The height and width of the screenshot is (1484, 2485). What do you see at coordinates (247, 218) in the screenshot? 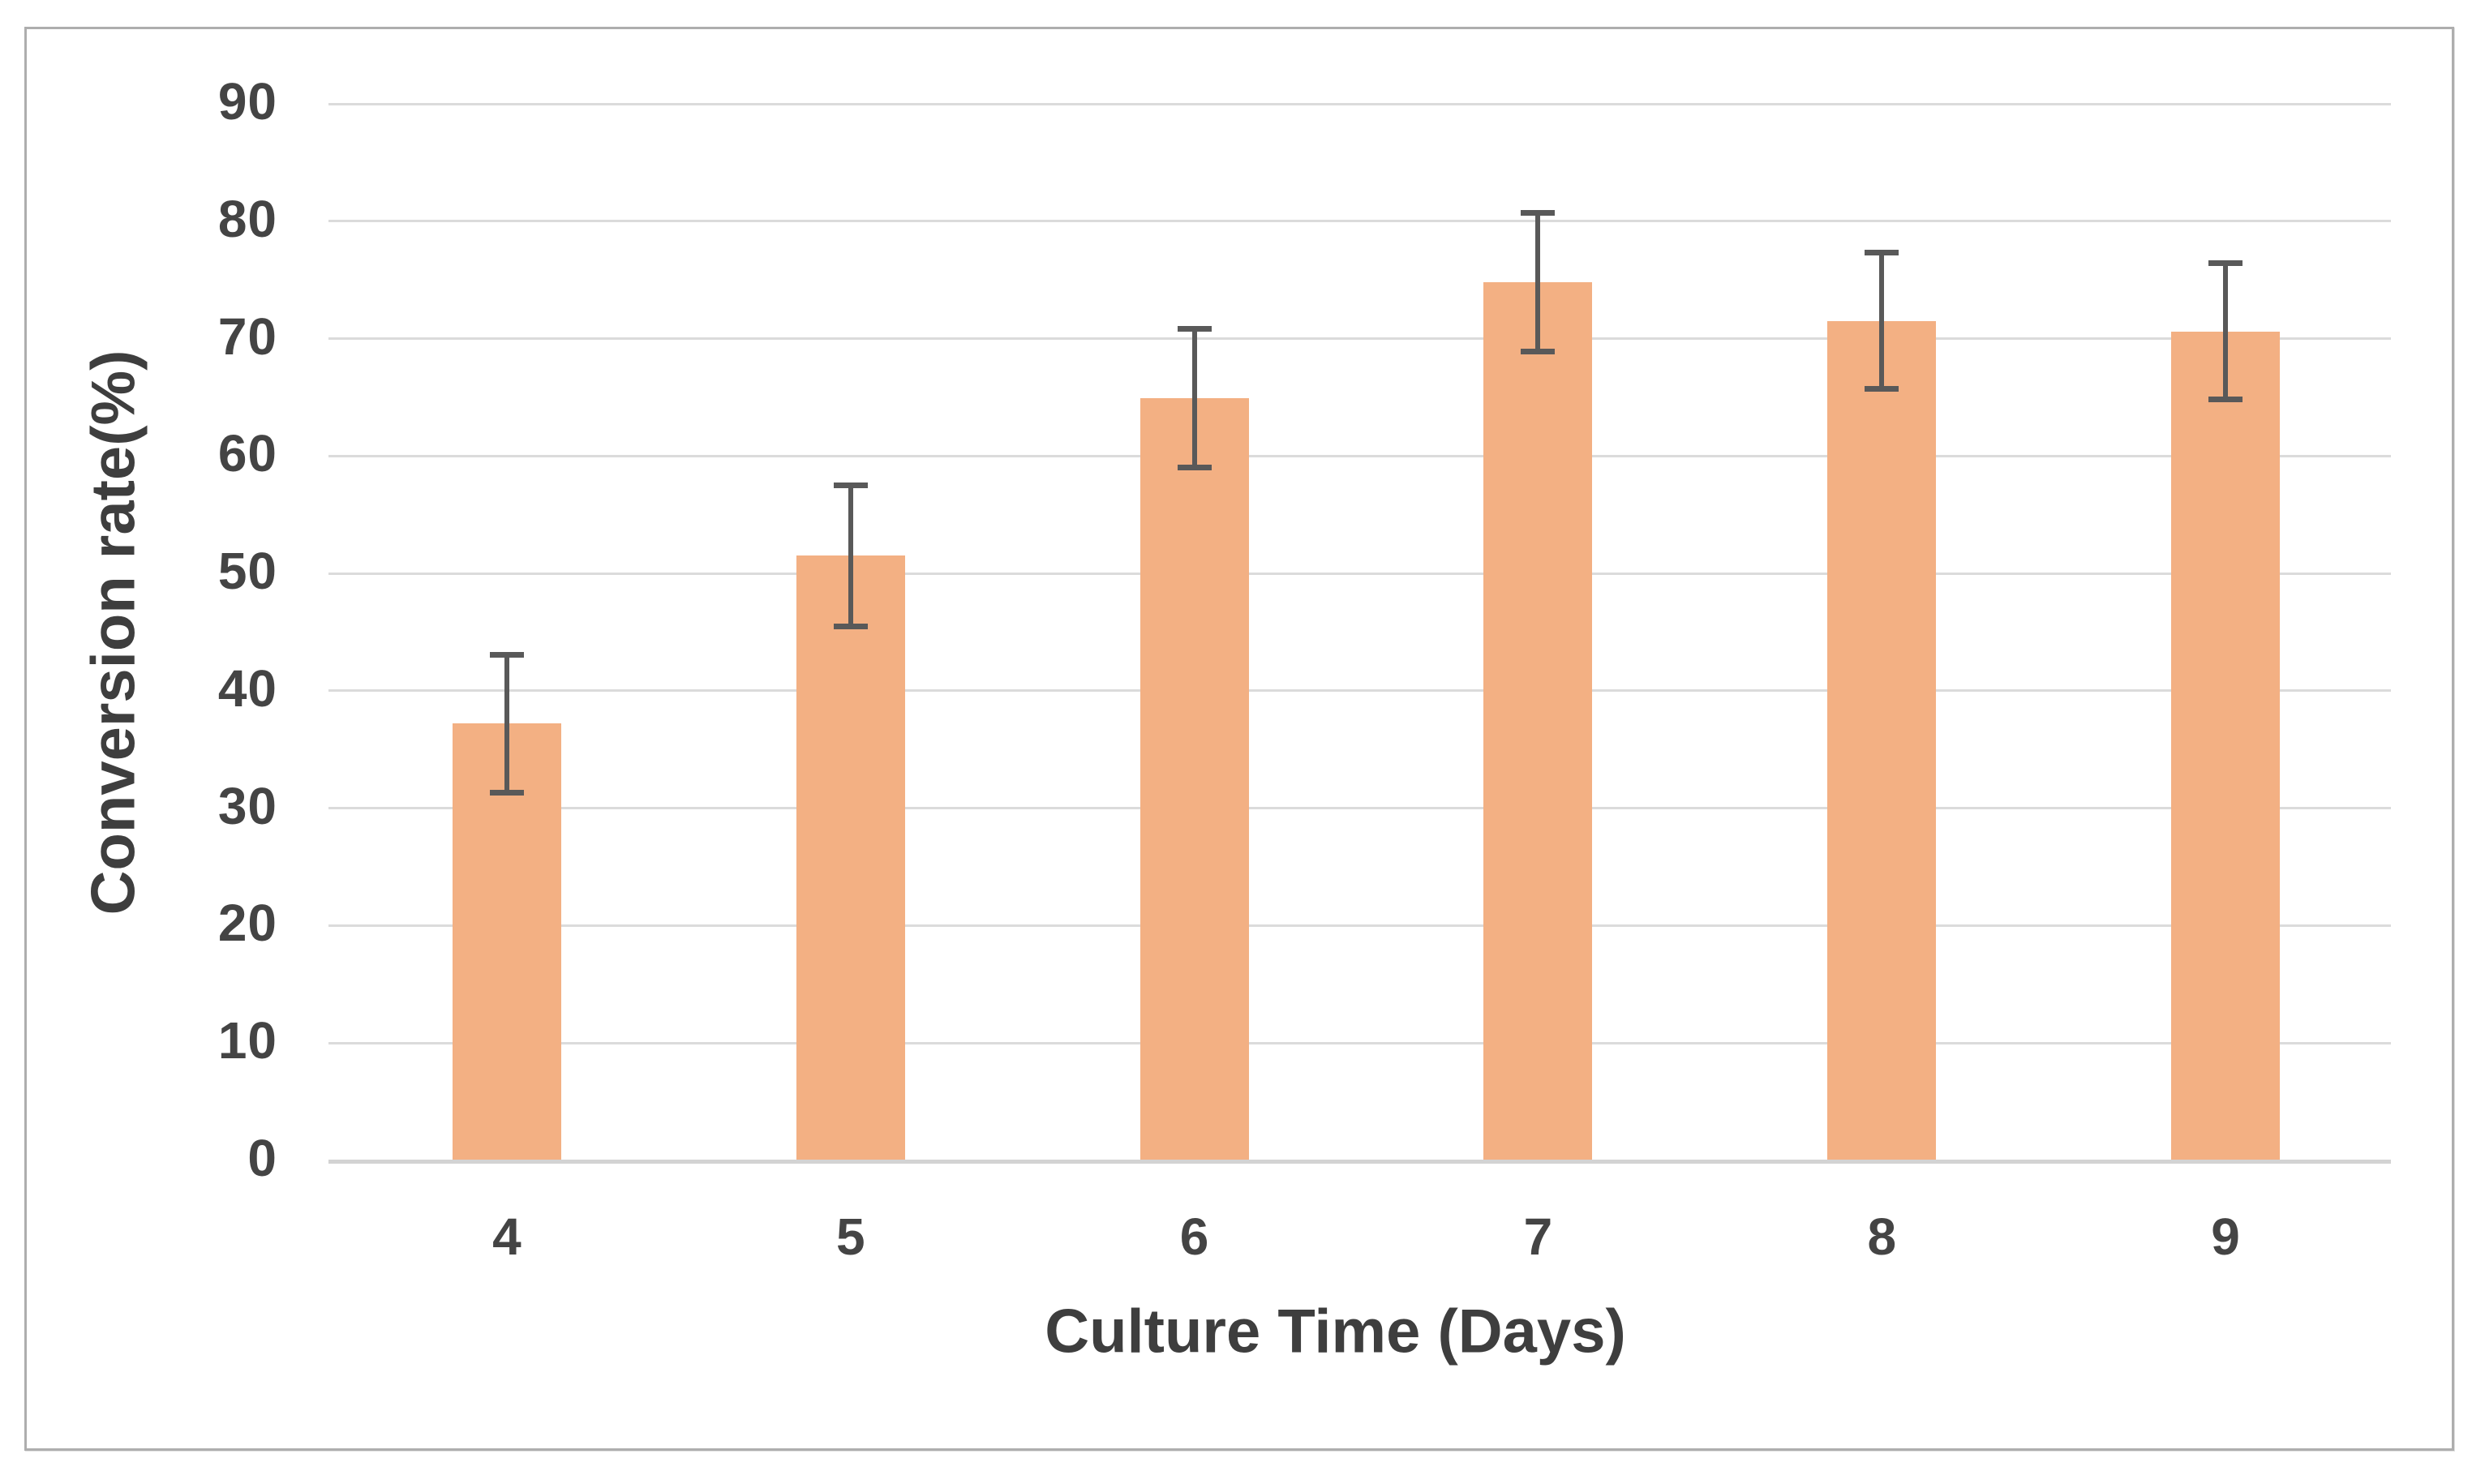
I see `y-tick-label-80: 80` at bounding box center [247, 218].